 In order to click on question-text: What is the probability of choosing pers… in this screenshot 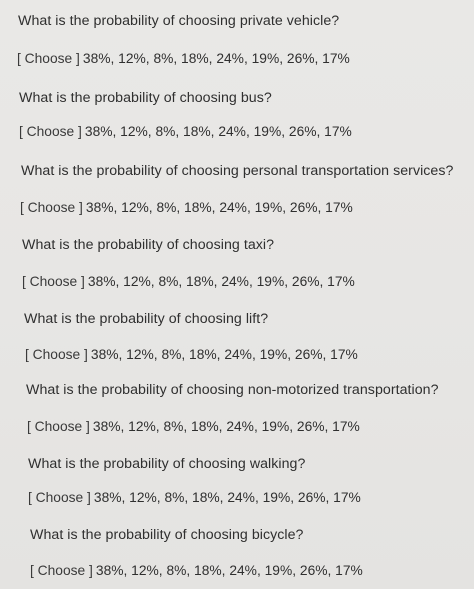, I will do `click(237, 171)`.